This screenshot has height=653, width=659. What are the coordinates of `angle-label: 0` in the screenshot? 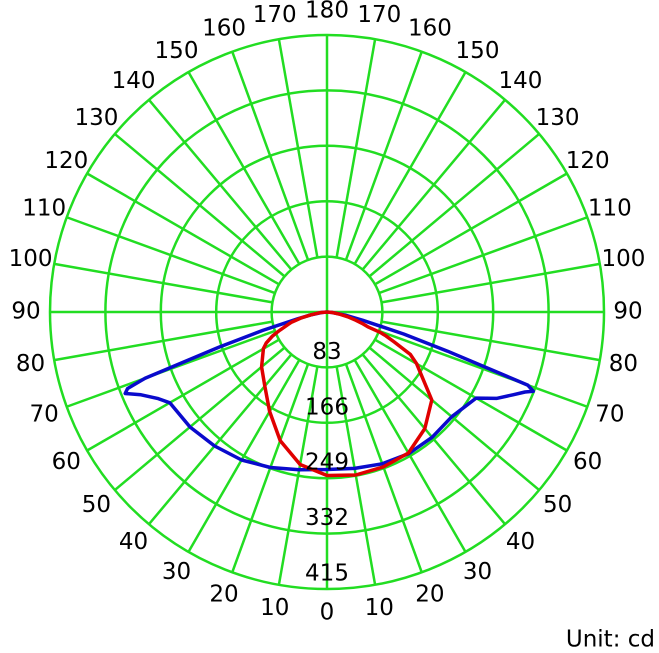 It's located at (327, 613).